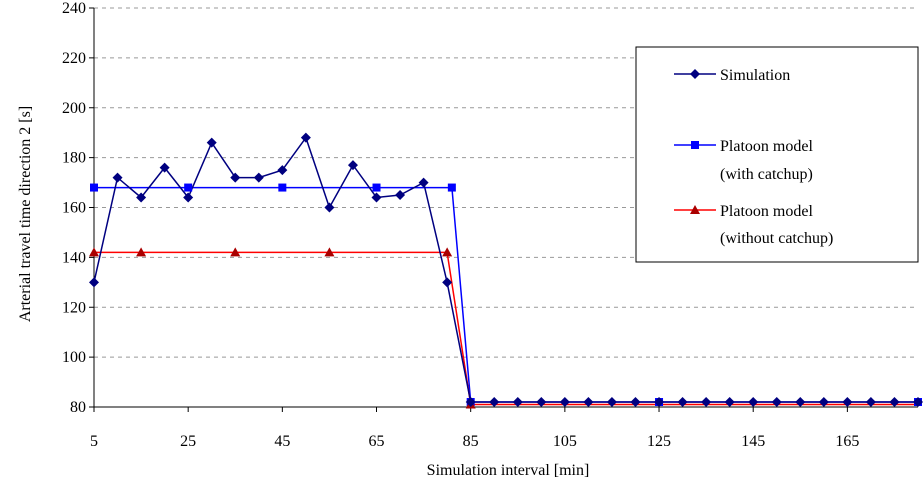  Describe the element at coordinates (188, 441) in the screenshot. I see `x-tick-label: 25` at that location.